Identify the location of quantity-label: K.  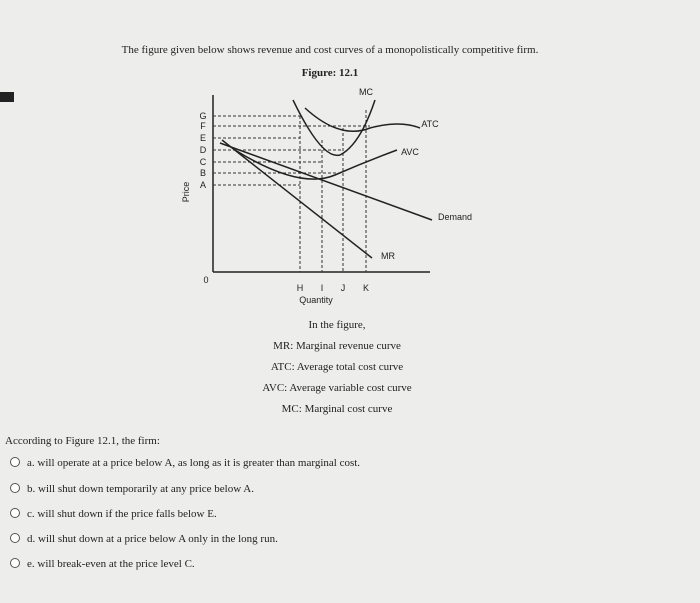
(366, 288).